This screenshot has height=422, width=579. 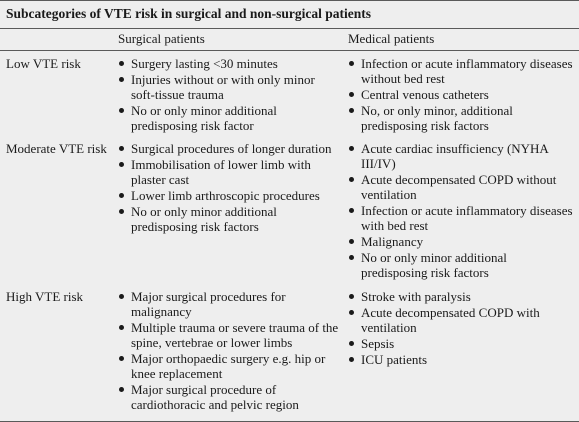 What do you see at coordinates (43, 63) in the screenshot?
I see `row-label-low-risk: Low VTE risk` at bounding box center [43, 63].